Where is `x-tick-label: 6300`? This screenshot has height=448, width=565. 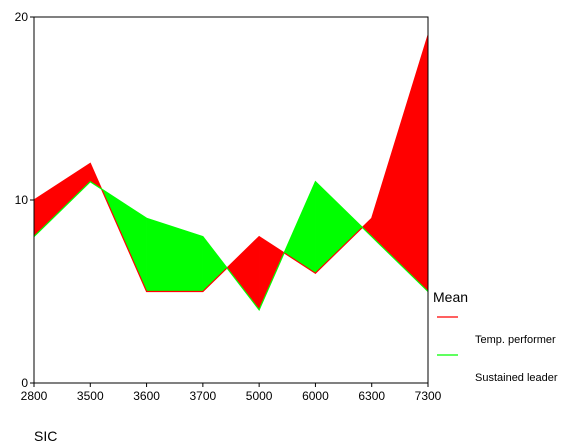 x-tick-label: 6300 is located at coordinates (371, 396).